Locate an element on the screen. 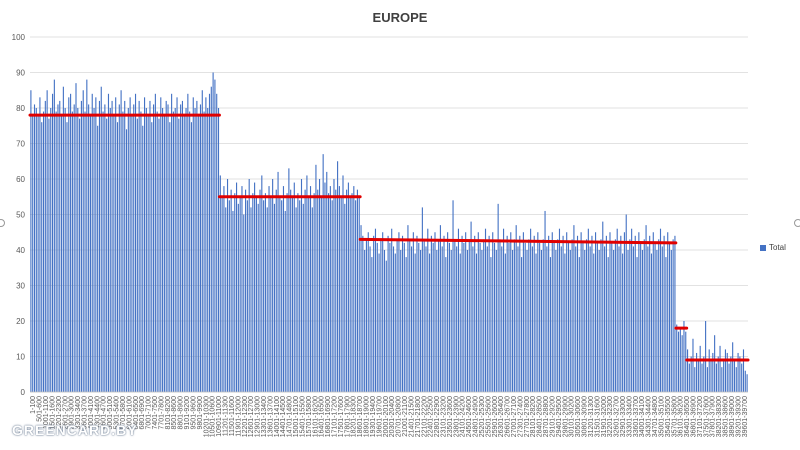 The image size is (800, 450). x-tick-label: 22101-22200 is located at coordinates (424, 416).